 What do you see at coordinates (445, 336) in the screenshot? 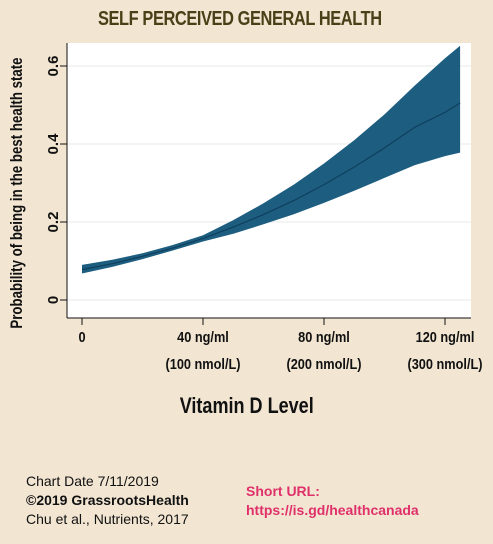
I see `x-tick-label-3: 120 ng/ml` at bounding box center [445, 336].